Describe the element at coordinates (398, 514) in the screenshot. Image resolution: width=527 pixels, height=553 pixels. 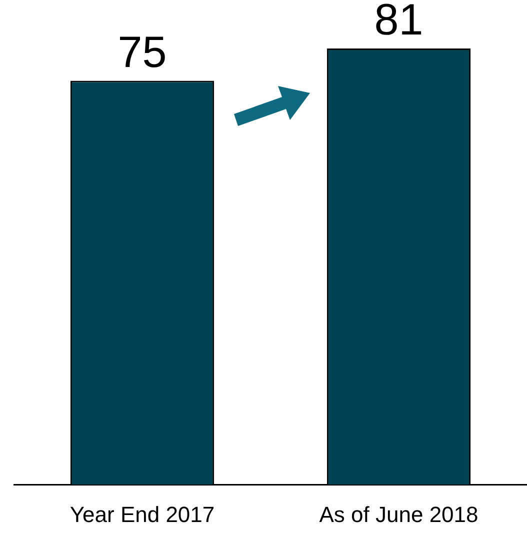
I see `x-tick-label: As of June 2018` at that location.